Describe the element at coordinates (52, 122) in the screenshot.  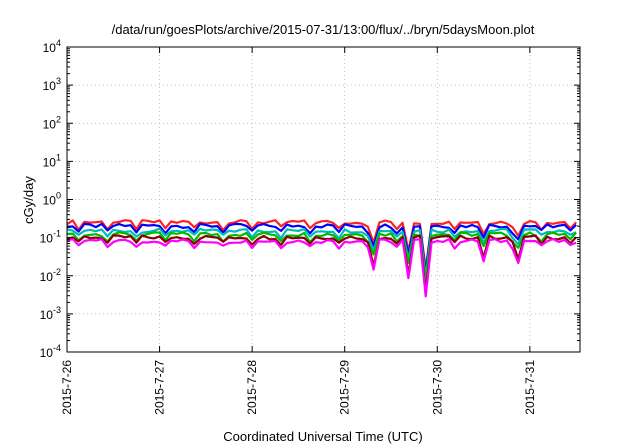
I see `y-tick-label: 10²` at that location.